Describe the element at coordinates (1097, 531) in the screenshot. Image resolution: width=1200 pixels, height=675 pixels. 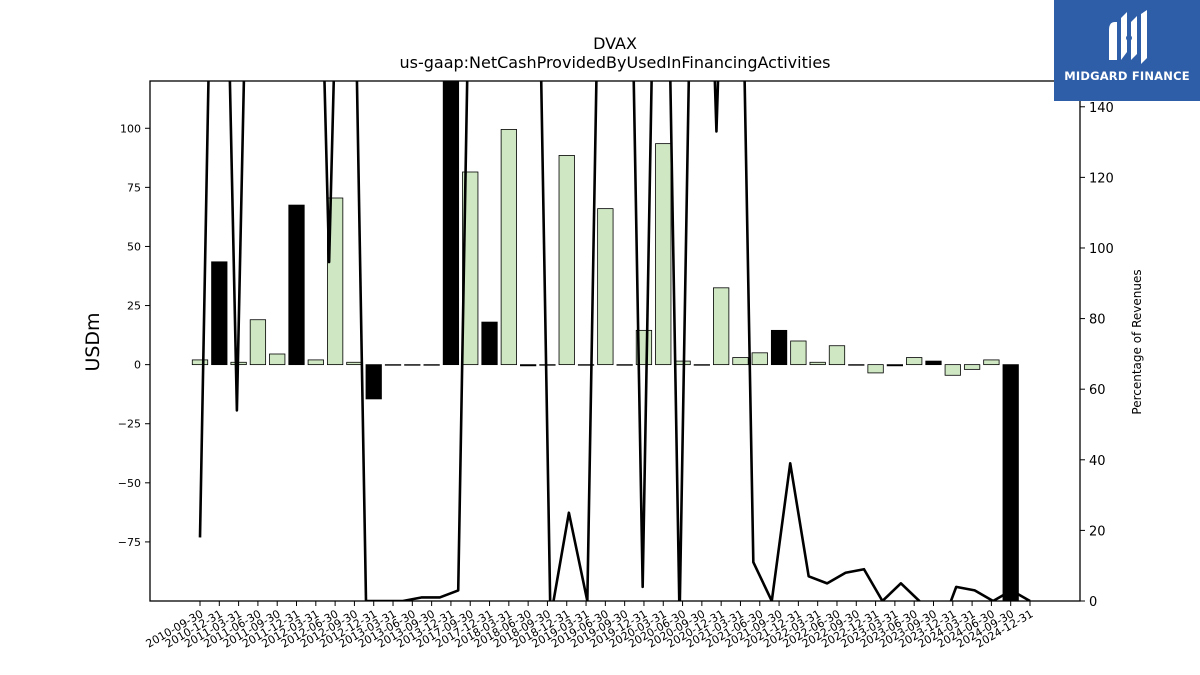
I see `y2-tick-label: 20` at that location.